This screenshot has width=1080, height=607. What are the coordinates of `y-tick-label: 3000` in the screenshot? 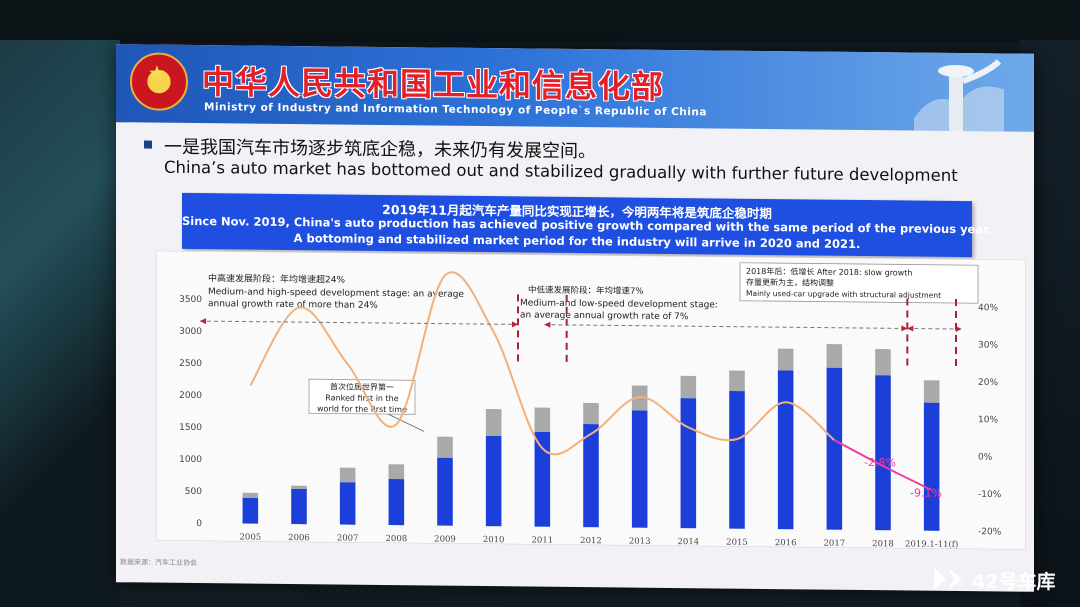 It's located at (190, 332).